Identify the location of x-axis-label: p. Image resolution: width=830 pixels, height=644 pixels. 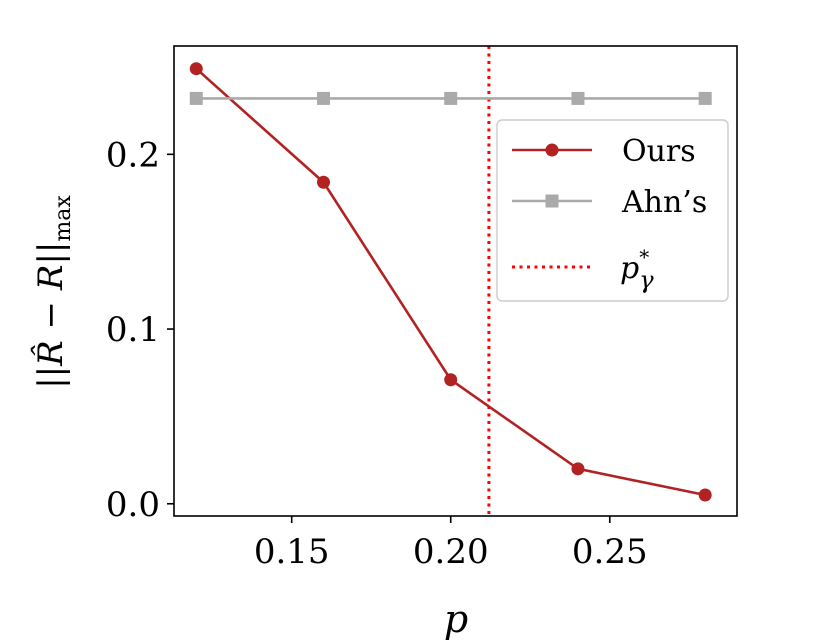
(456, 619).